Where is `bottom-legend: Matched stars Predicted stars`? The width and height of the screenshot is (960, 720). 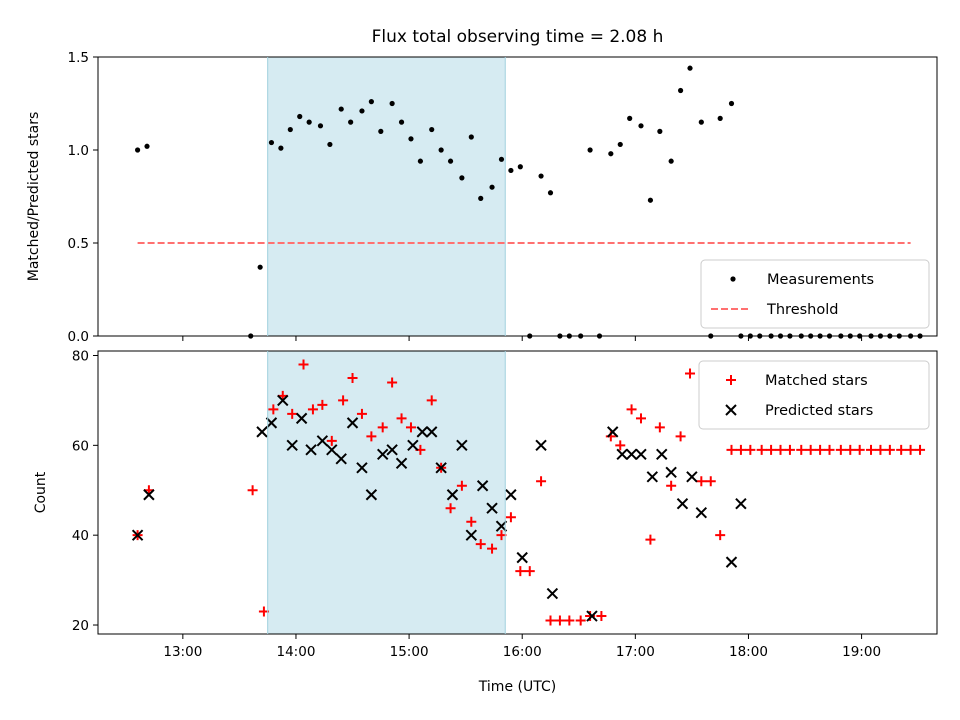 bottom-legend: Matched stars Predicted stars is located at coordinates (814, 395).